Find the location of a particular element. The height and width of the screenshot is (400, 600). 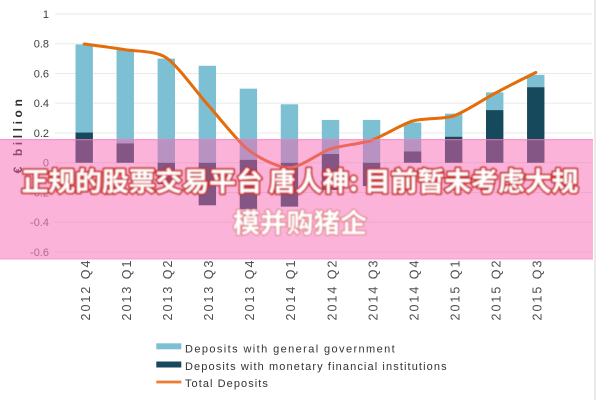

svg-text: 2014 Q4 is located at coordinates (414, 290).